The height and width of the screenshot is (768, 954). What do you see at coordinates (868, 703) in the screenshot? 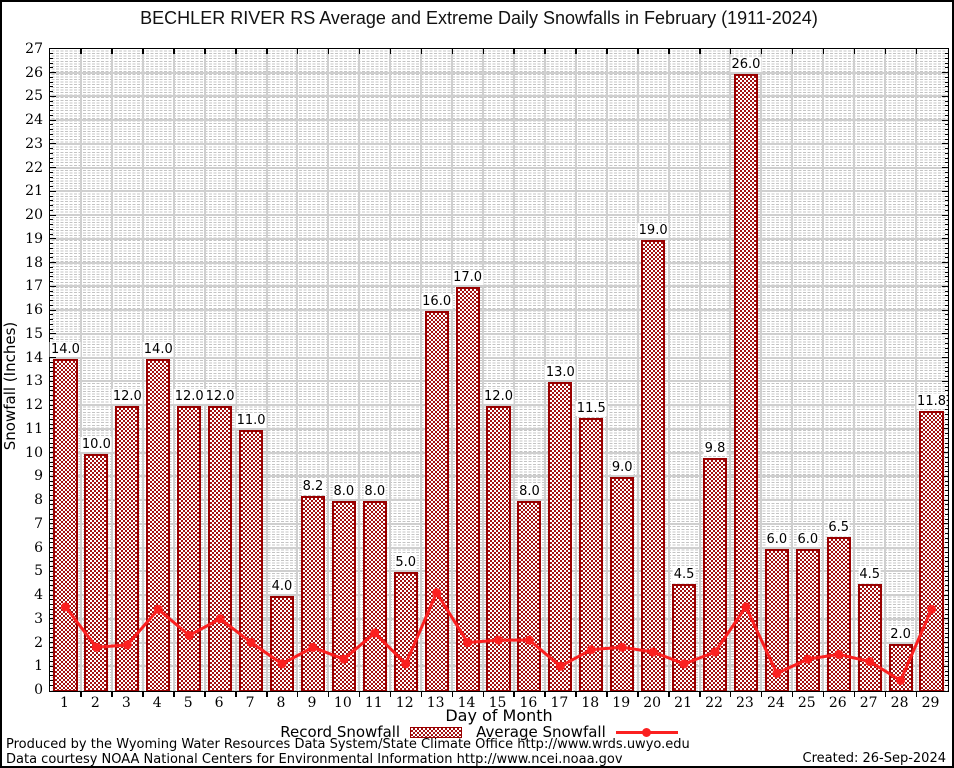
I see `x-tick-label: 27` at bounding box center [868, 703].